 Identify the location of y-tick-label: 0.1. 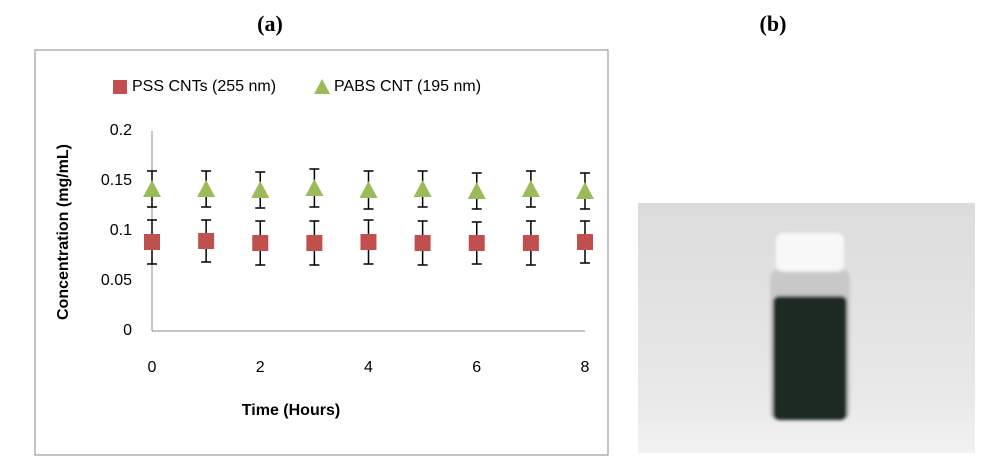
(121, 230).